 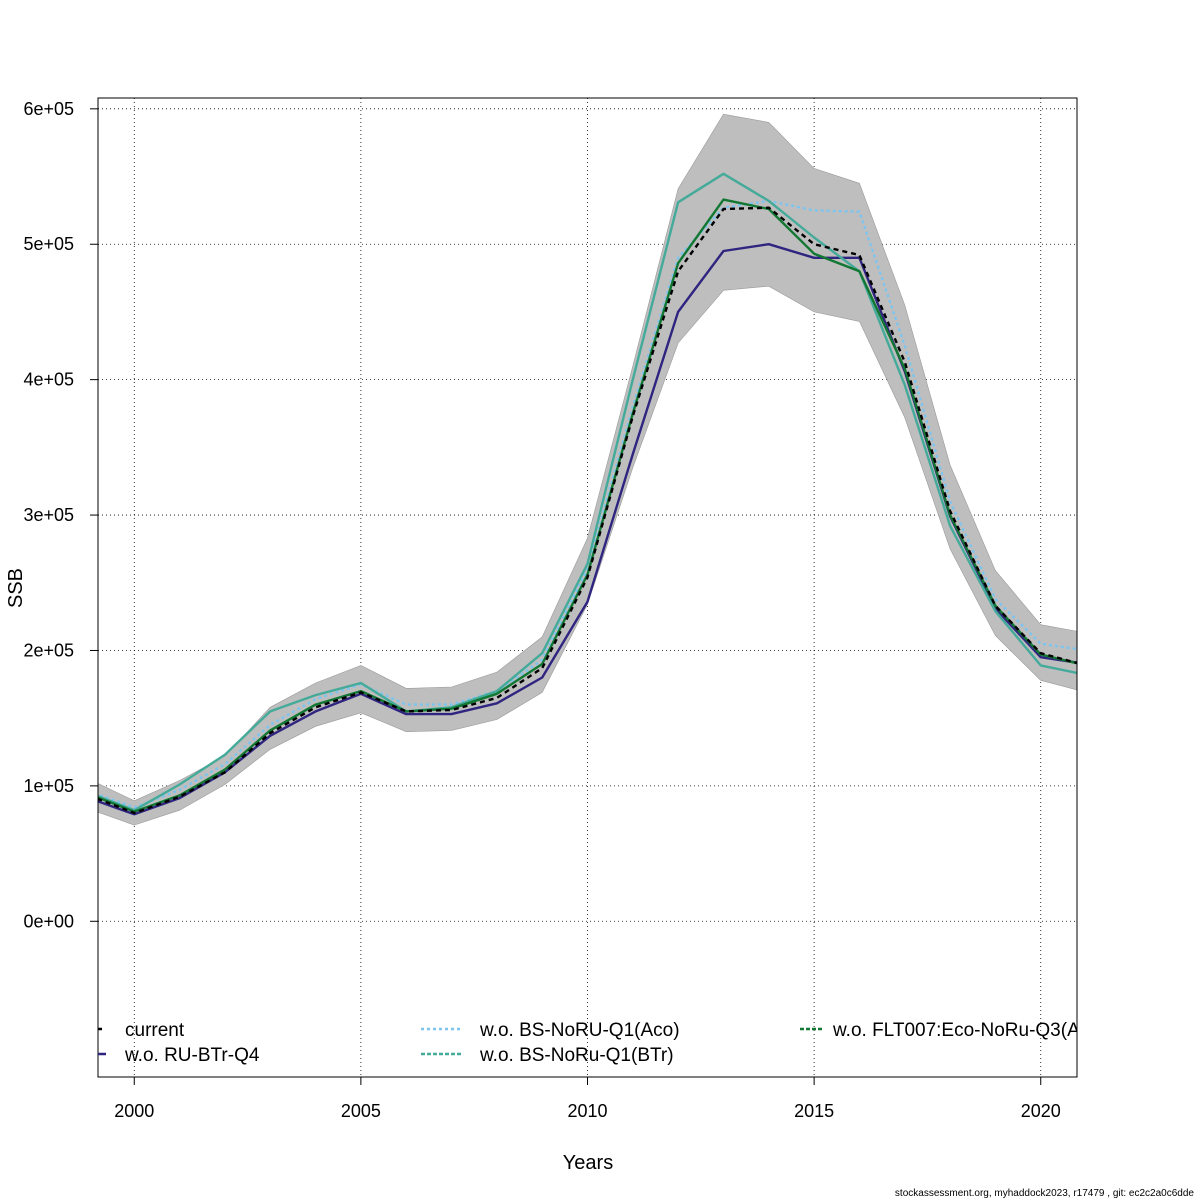 I want to click on y-tick-label: 5e+05, so click(x=48, y=244).